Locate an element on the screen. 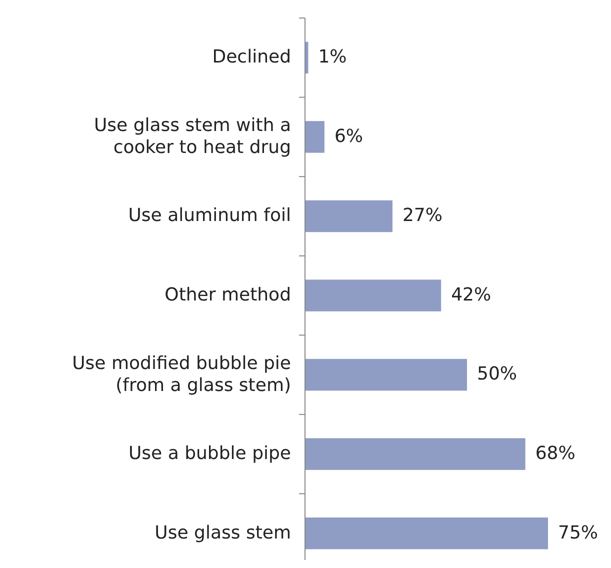 The height and width of the screenshot is (568, 611). data-label: 75% is located at coordinates (578, 533).